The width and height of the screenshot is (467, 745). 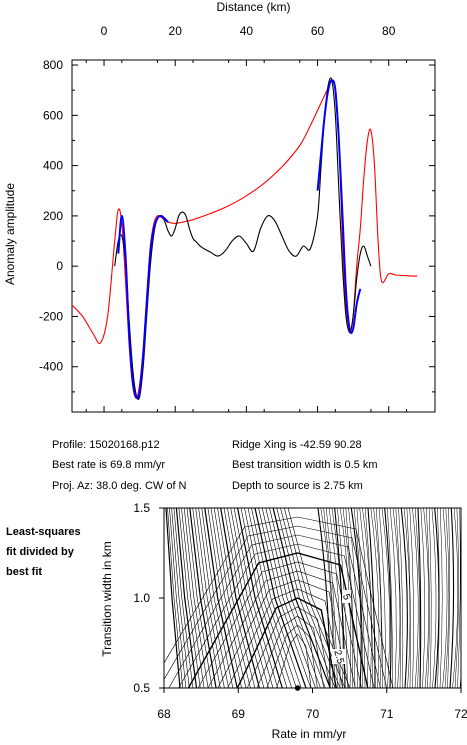 I want to click on best-fit-marker, so click(x=297, y=688).